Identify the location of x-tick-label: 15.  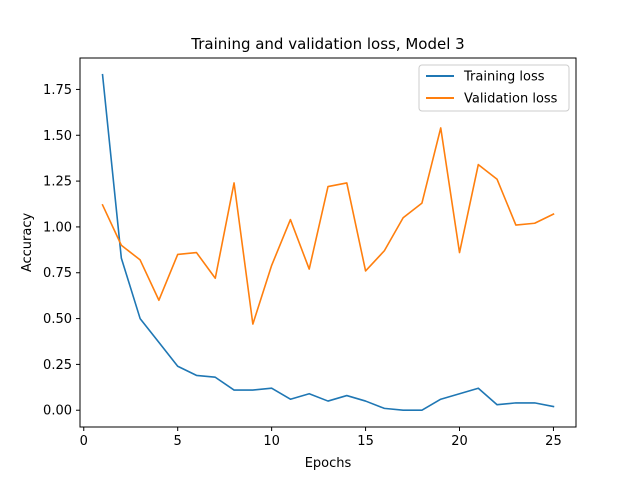
(365, 441).